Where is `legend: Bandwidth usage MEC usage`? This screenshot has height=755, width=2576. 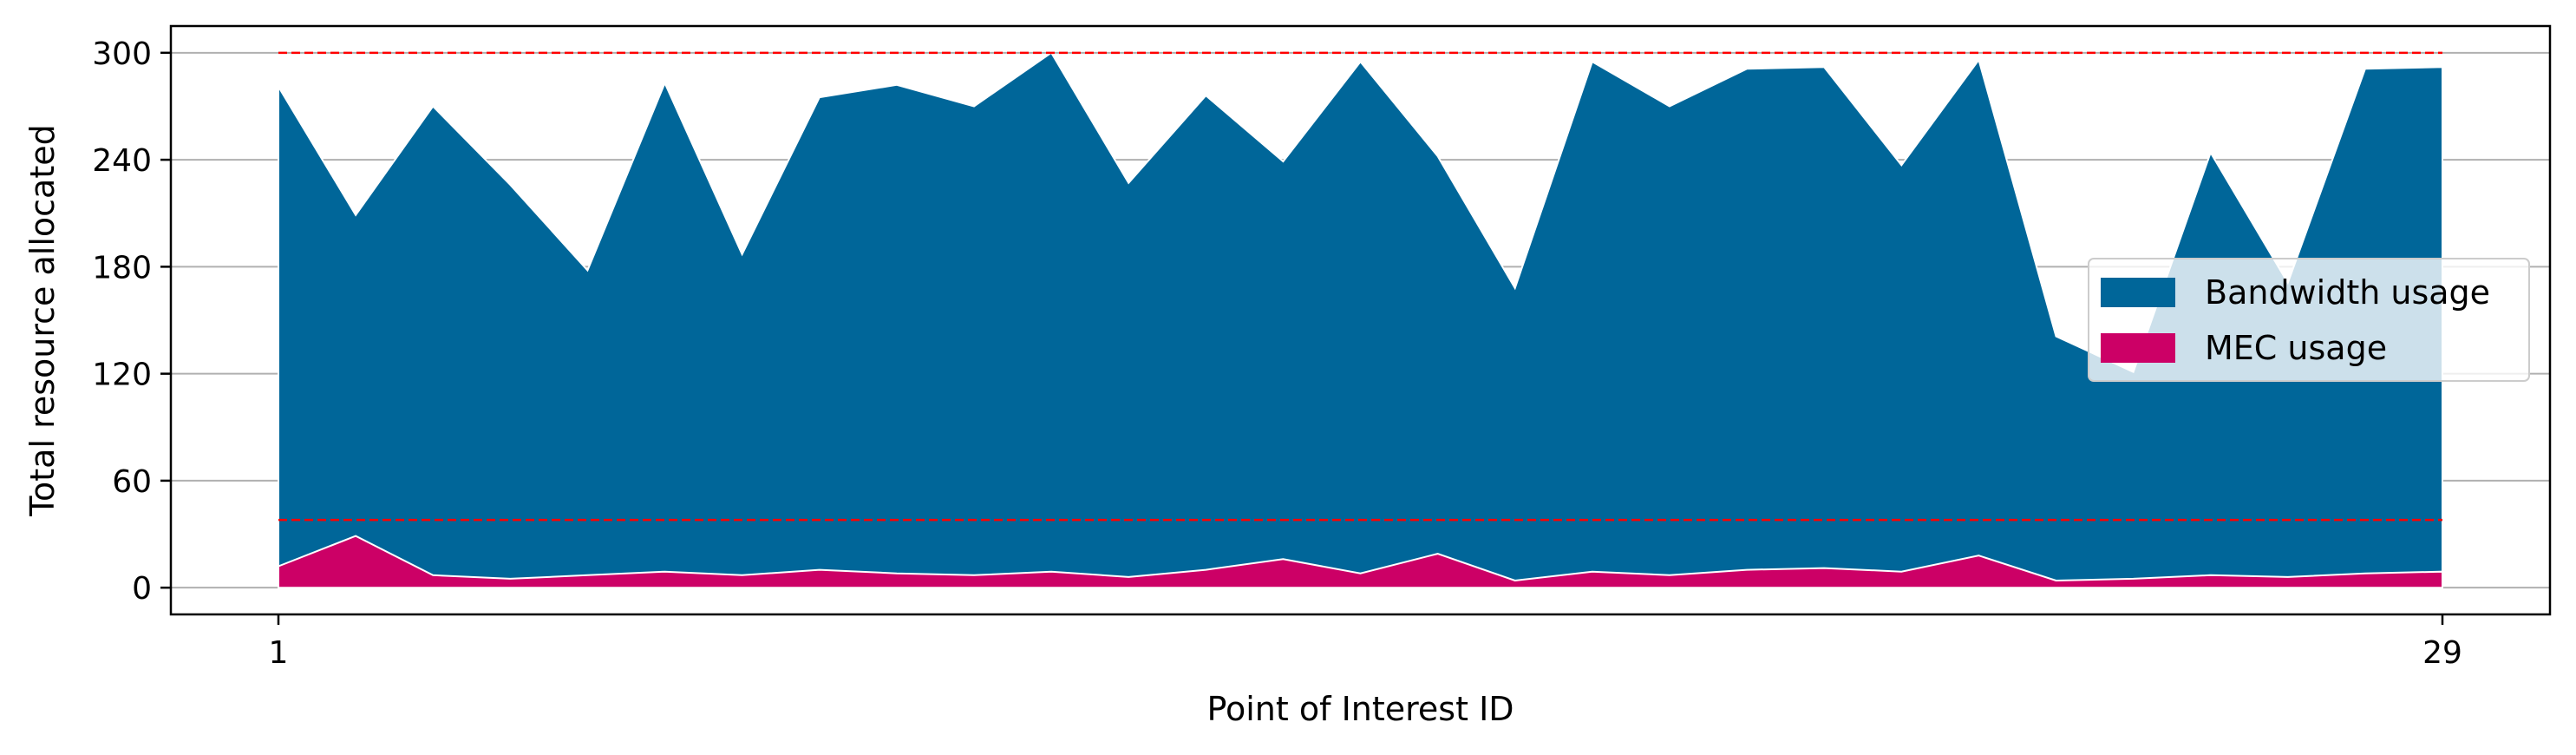 legend: Bandwidth usage MEC usage is located at coordinates (2309, 320).